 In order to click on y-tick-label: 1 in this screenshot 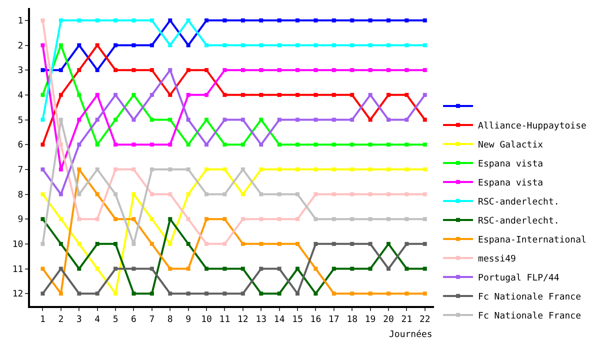, I will do `click(21, 21)`.